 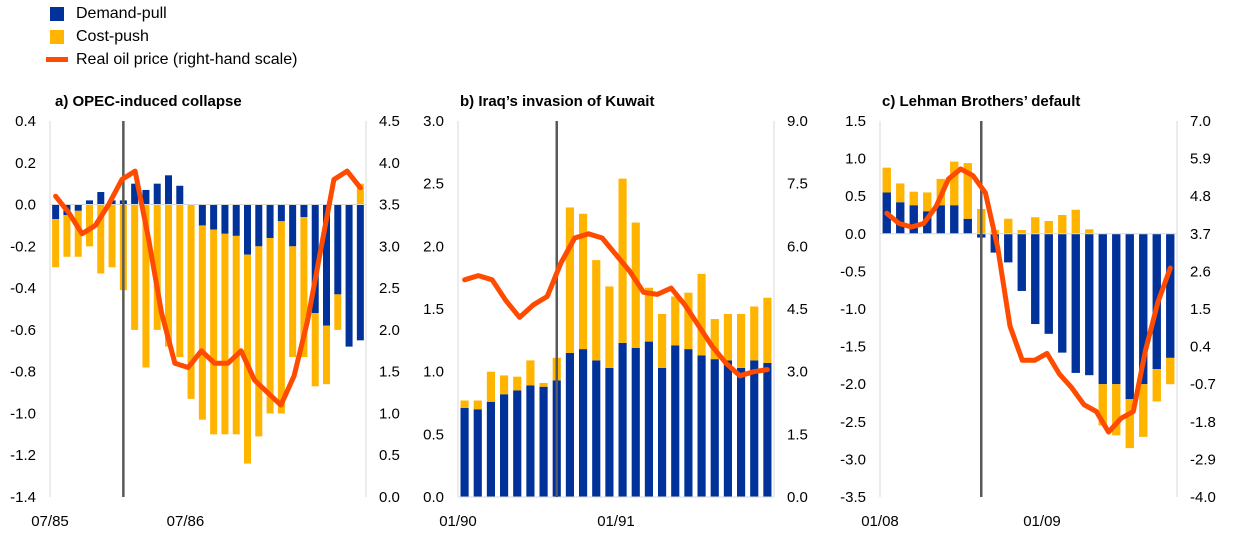 What do you see at coordinates (853, 384) in the screenshot?
I see `y-tick-label: -2.0` at bounding box center [853, 384].